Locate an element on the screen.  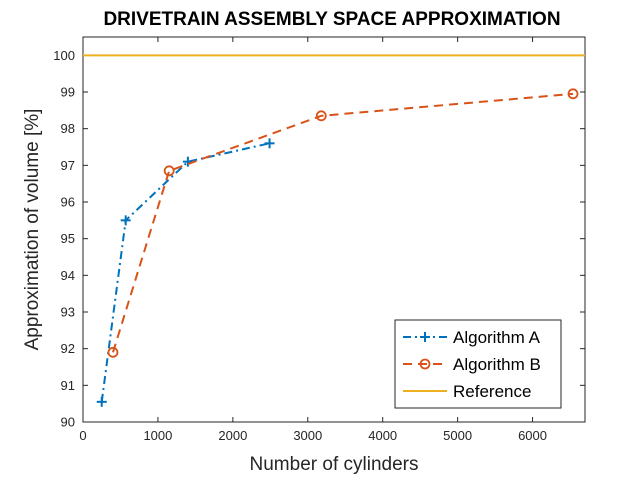
x-tick-label: 3000 is located at coordinates (307, 435).